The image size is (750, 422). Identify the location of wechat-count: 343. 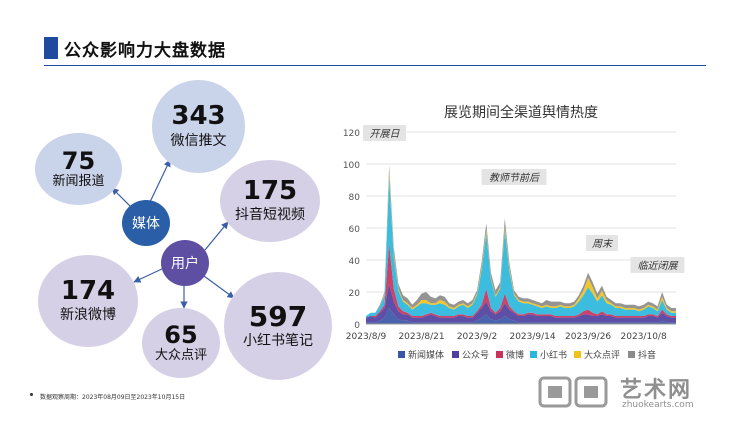
(198, 116).